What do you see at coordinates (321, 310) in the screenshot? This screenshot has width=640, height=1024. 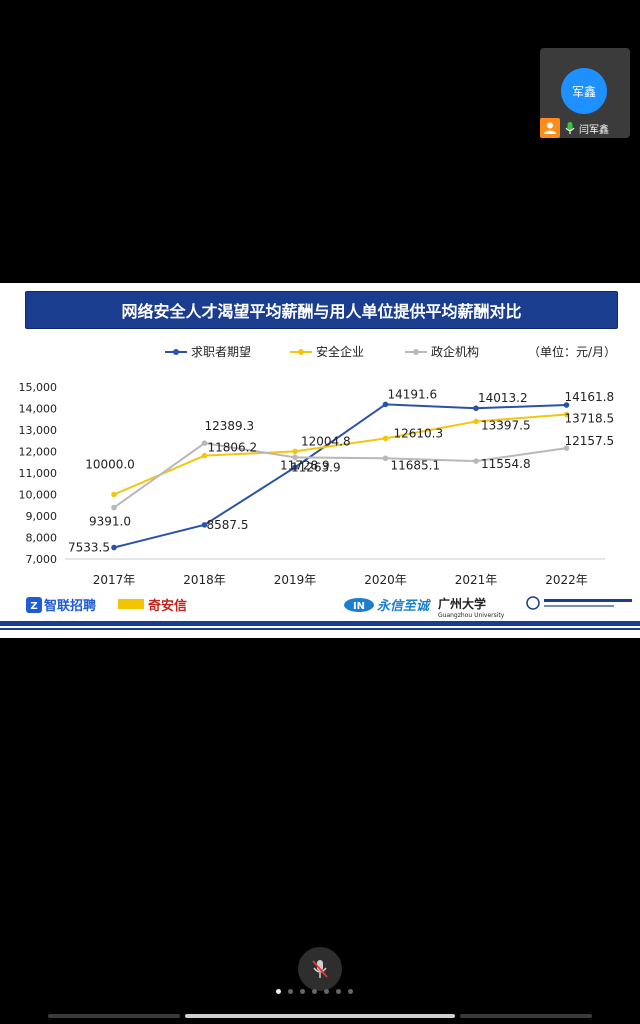 I see `slide-title: 网络安全人才渴望平均薪酬与用人单位提供平均薪酬对比` at bounding box center [321, 310].